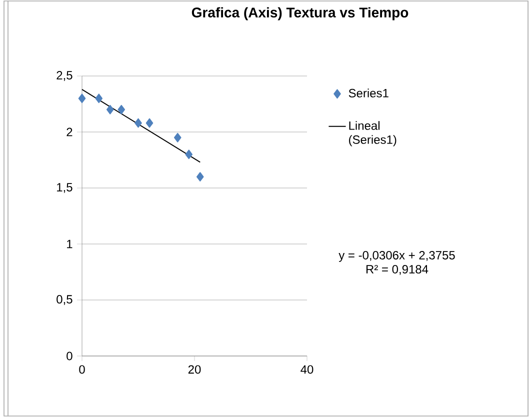  What do you see at coordinates (396, 256) in the screenshot?
I see `text: y = -0,0306x + 2,3755` at bounding box center [396, 256].